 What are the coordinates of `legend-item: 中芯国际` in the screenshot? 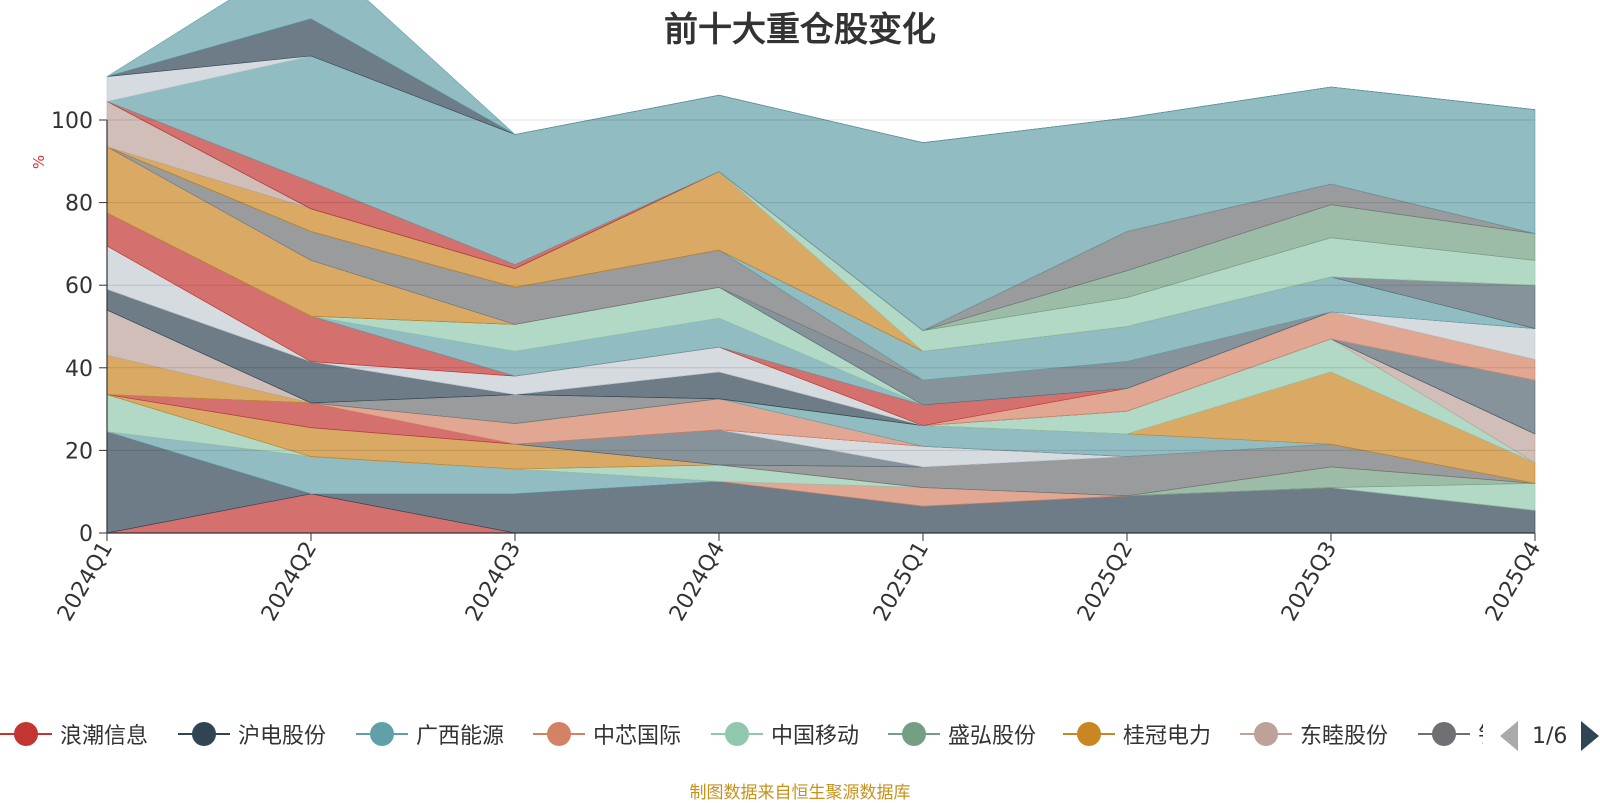 It's located at (607, 734).